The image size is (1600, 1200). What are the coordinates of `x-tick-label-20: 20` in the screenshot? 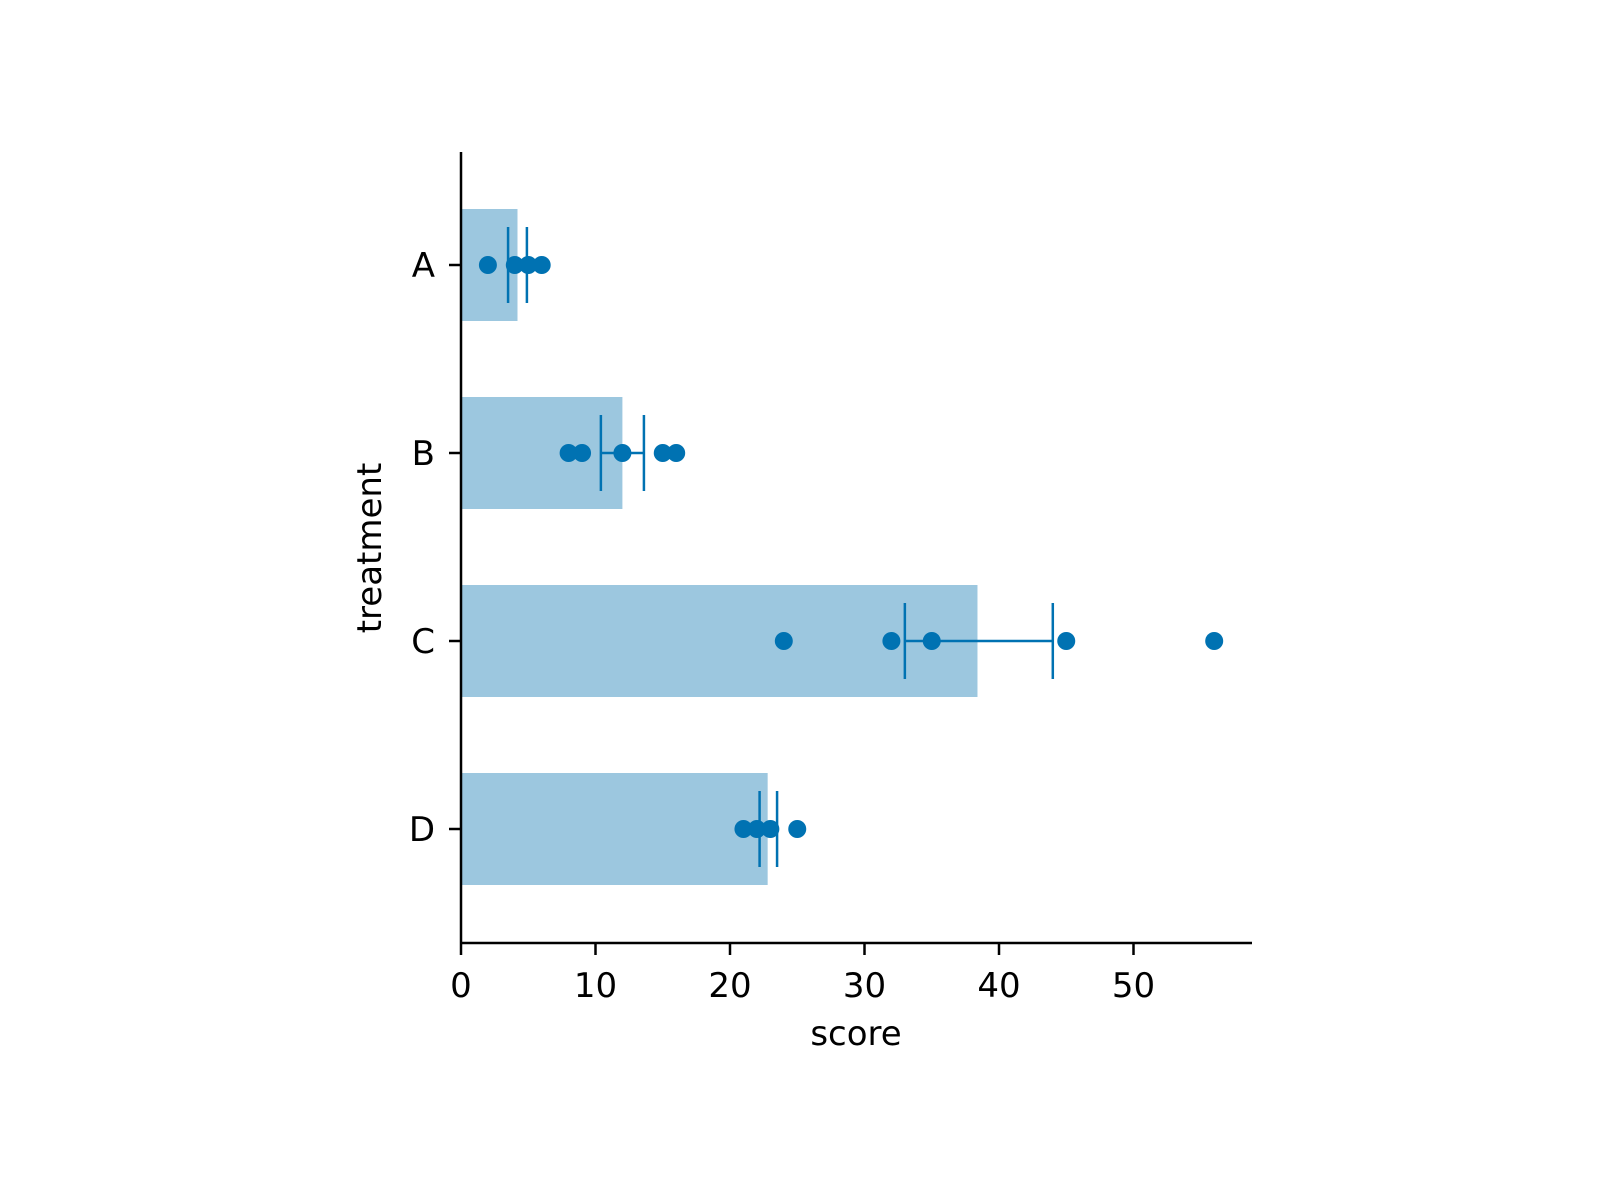 It's located at (729, 986).